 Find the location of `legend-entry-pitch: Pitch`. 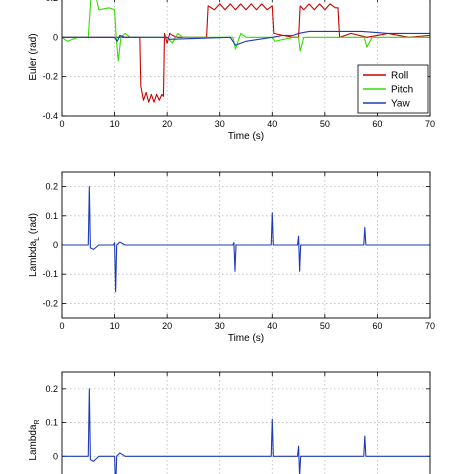

legend-entry-pitch: Pitch is located at coordinates (402, 90).